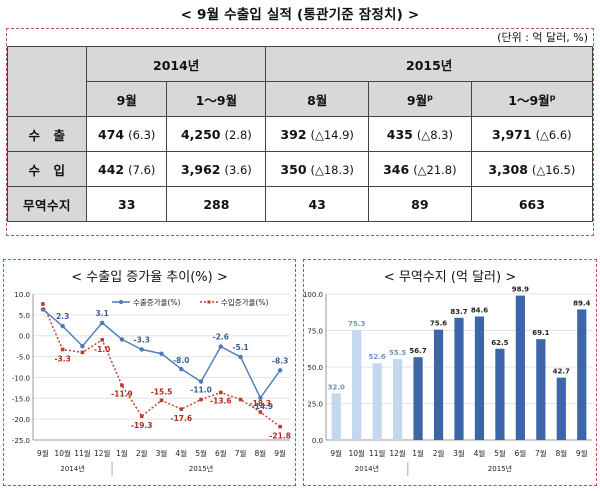 This screenshot has width=600, height=491. Describe the element at coordinates (540, 333) in the screenshot. I see `data-label: 69.1` at that location.